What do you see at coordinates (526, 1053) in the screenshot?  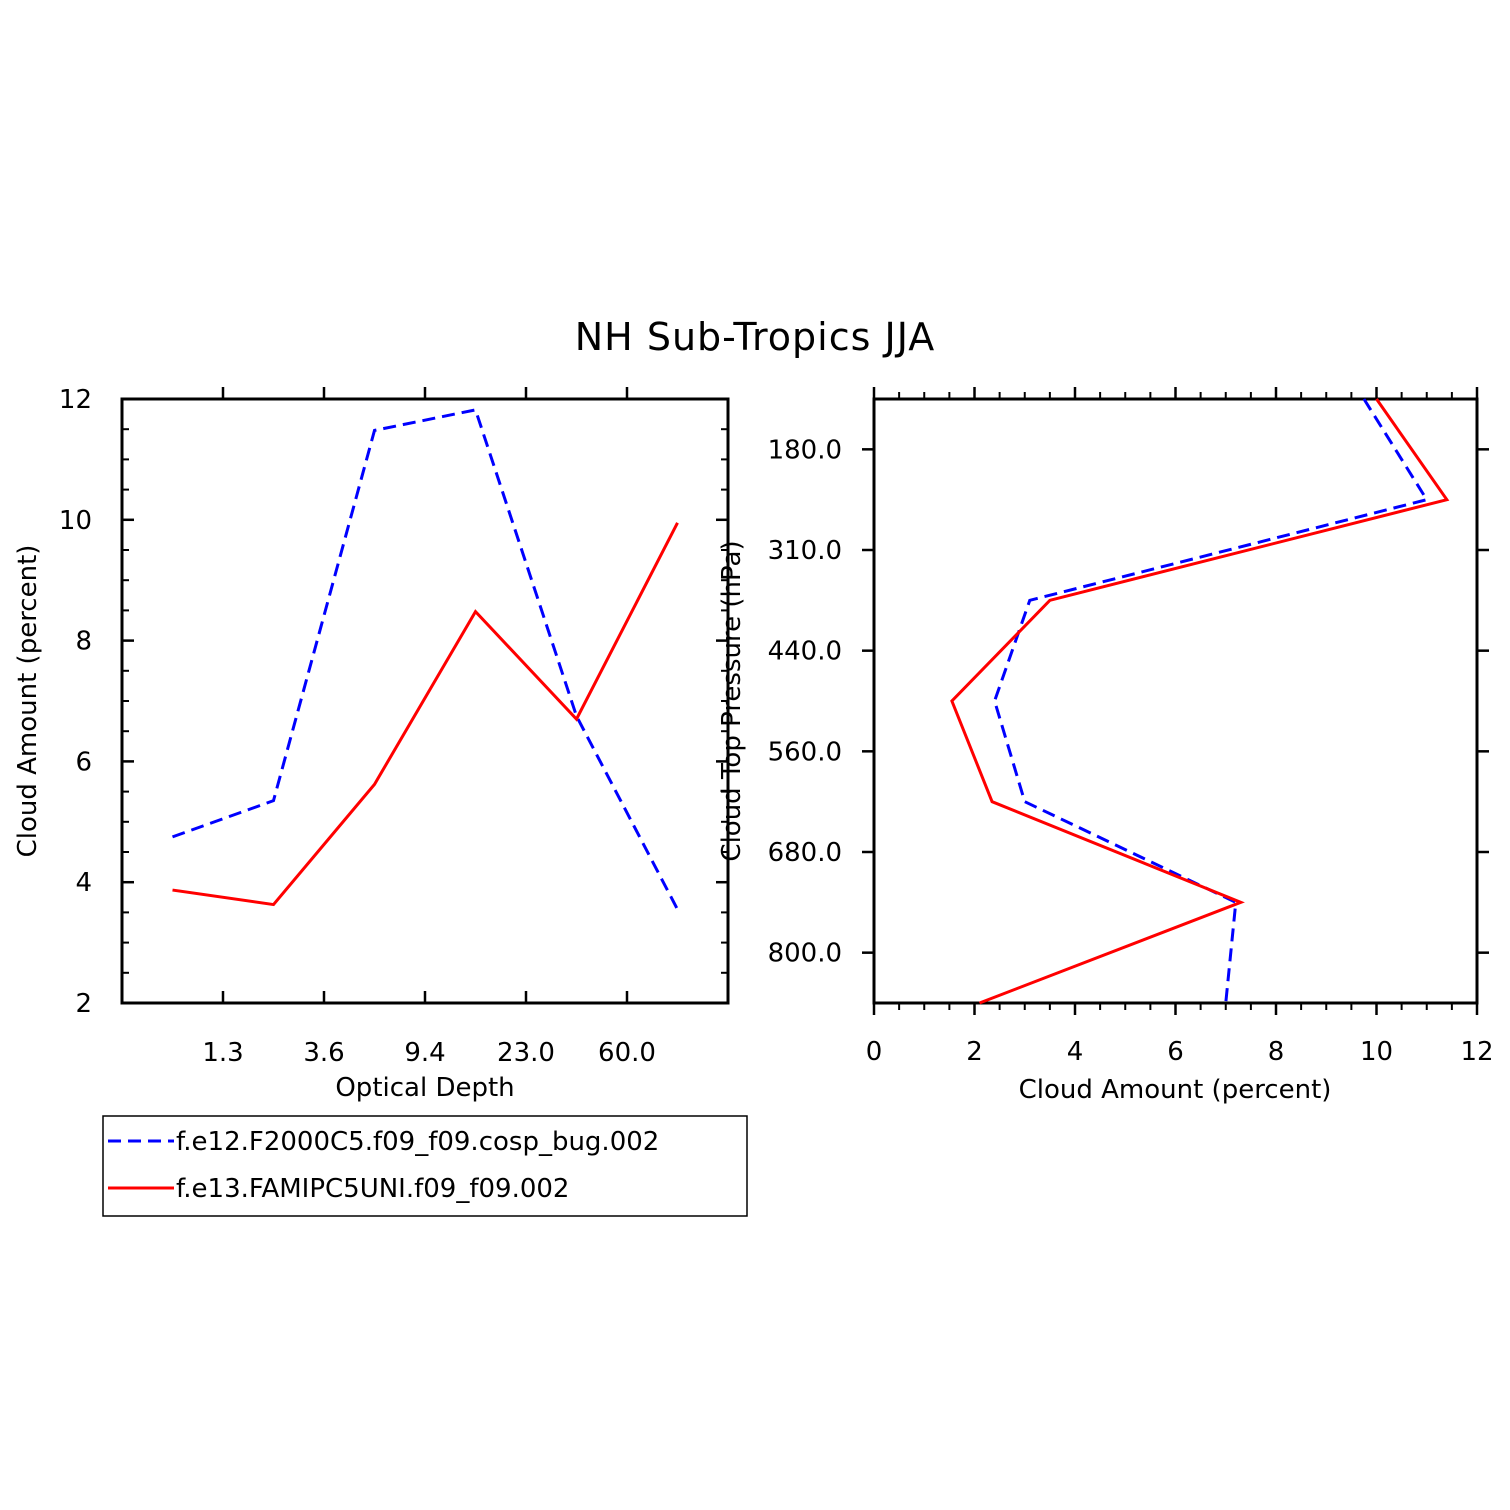 I see `x-tick-label: 23.0` at bounding box center [526, 1053].